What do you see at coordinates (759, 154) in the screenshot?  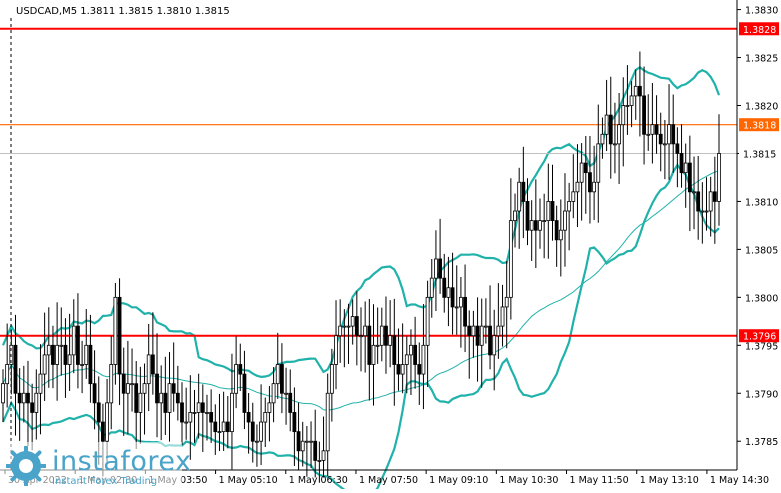 I see `current-price-label: 1.3815` at bounding box center [759, 154].